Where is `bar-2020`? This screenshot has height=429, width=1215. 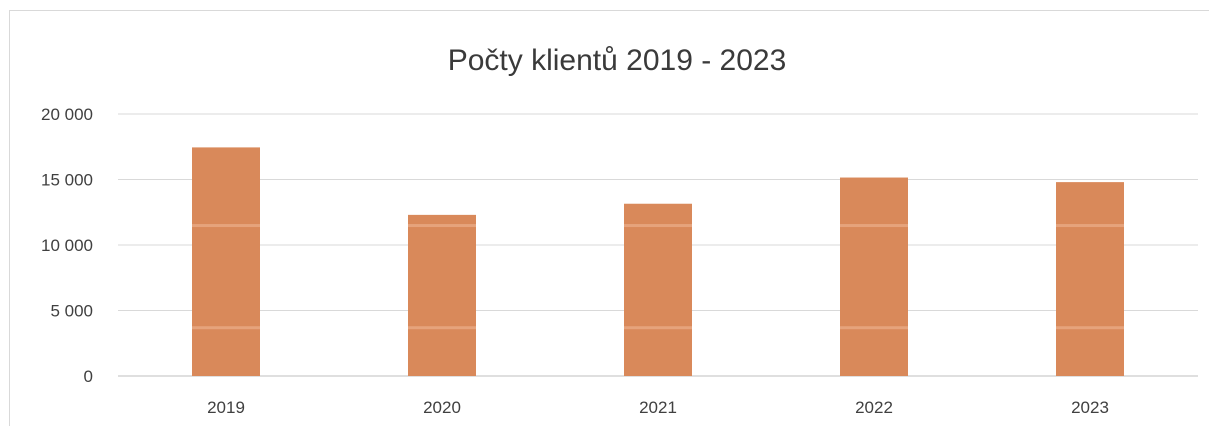
bar-2020 is located at coordinates (442, 295).